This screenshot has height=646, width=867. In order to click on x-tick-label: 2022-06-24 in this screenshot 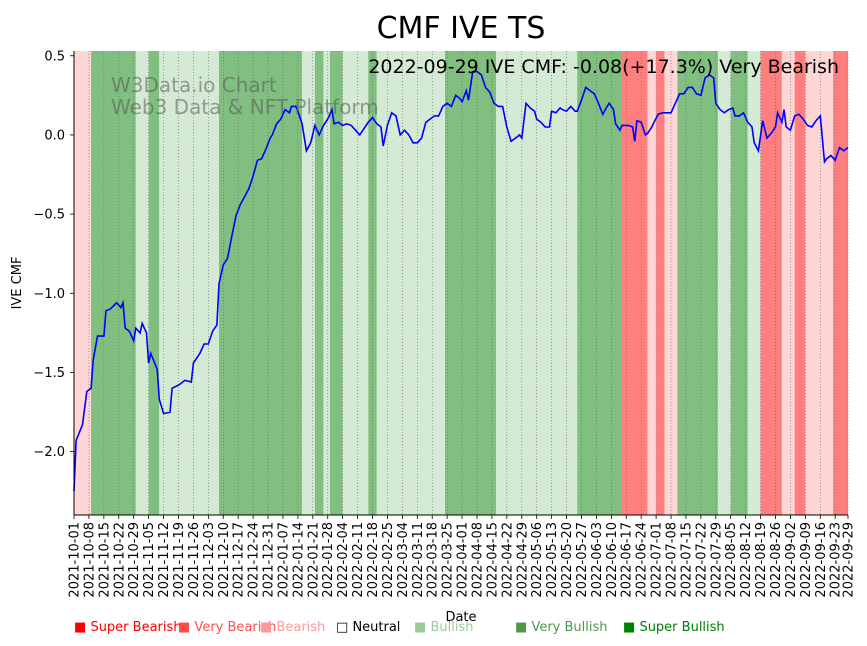, I will do `click(642, 560)`.